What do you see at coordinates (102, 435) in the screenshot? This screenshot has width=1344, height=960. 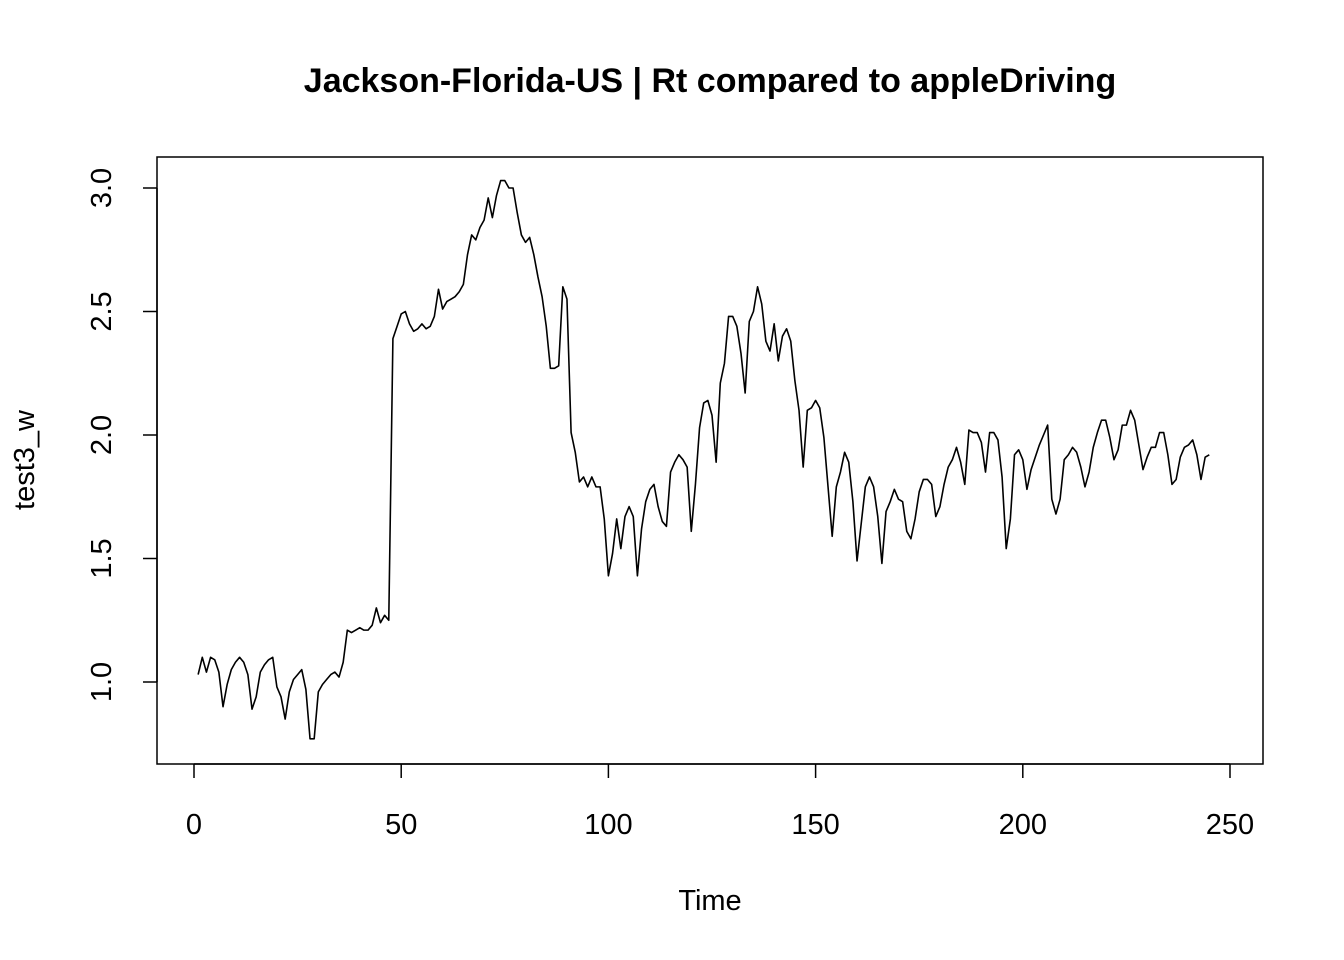 I see `y-tick-label: 2.0` at bounding box center [102, 435].